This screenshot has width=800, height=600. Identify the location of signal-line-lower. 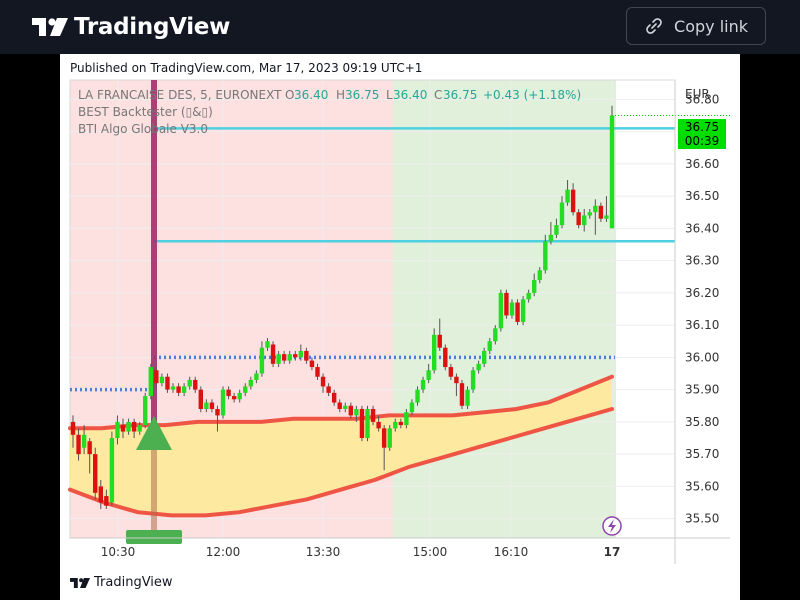
(154, 489).